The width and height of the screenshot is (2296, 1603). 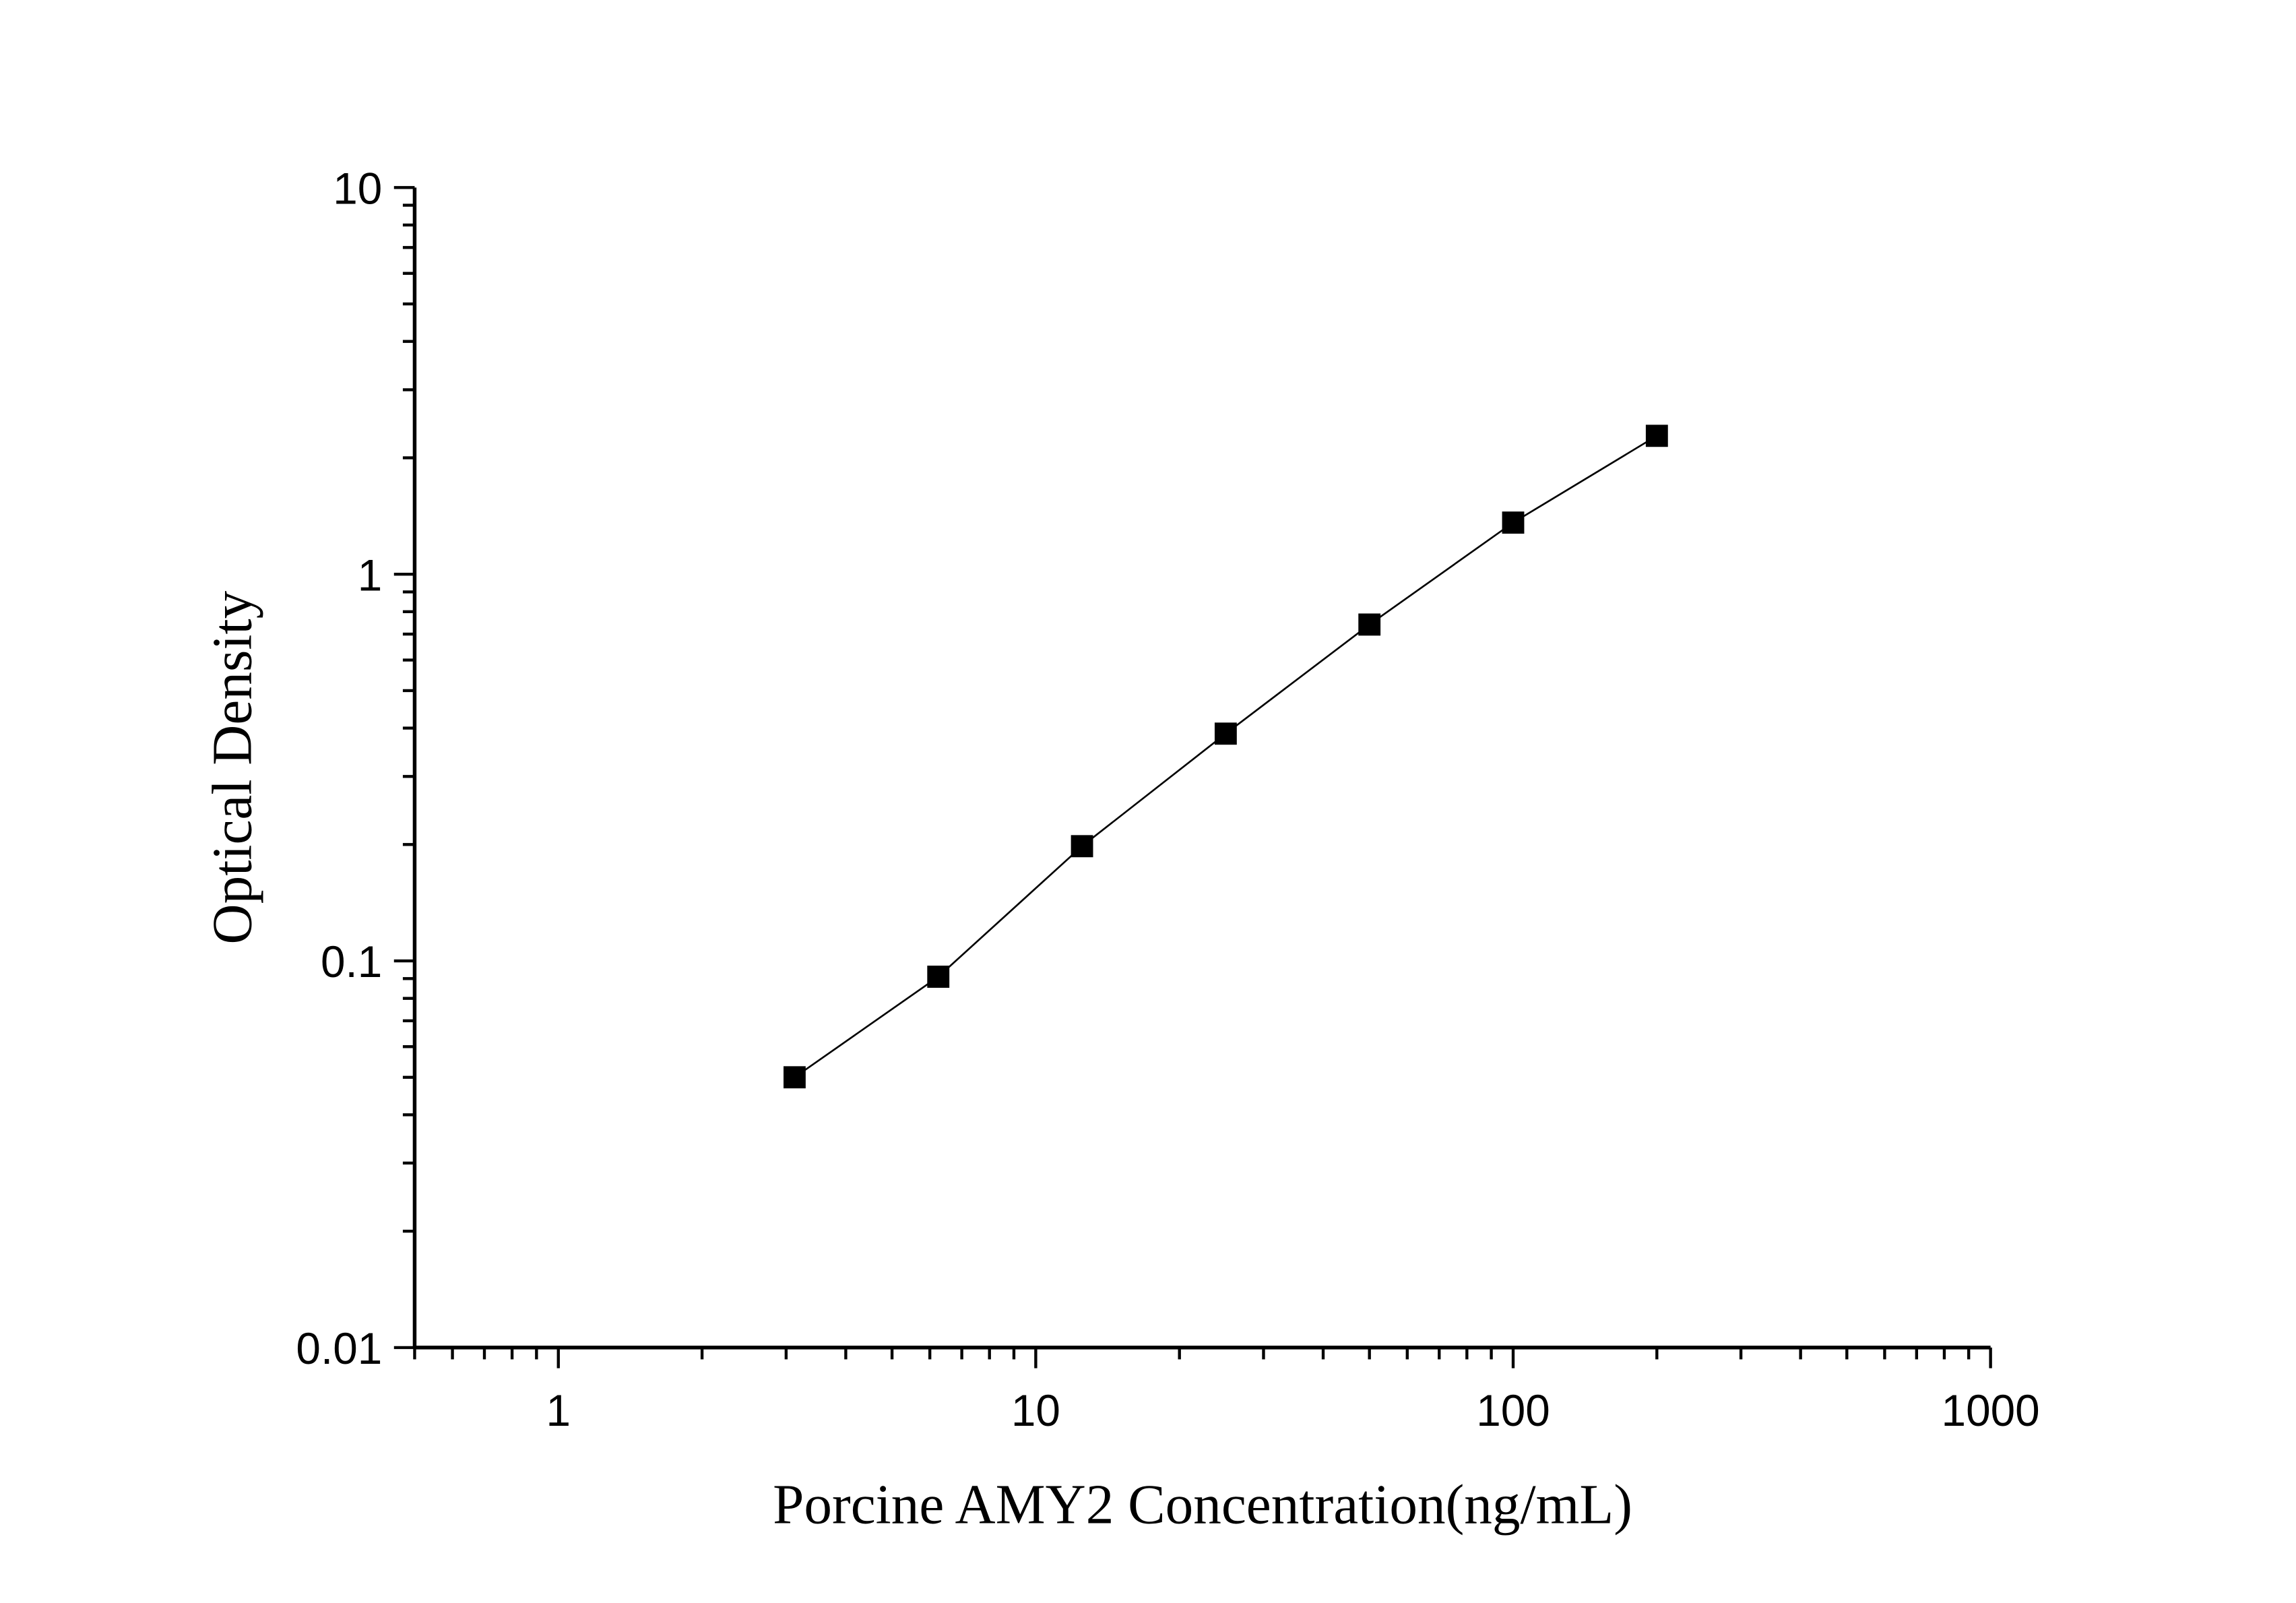 What do you see at coordinates (357, 188) in the screenshot?
I see `y-tick-label: 10` at bounding box center [357, 188].